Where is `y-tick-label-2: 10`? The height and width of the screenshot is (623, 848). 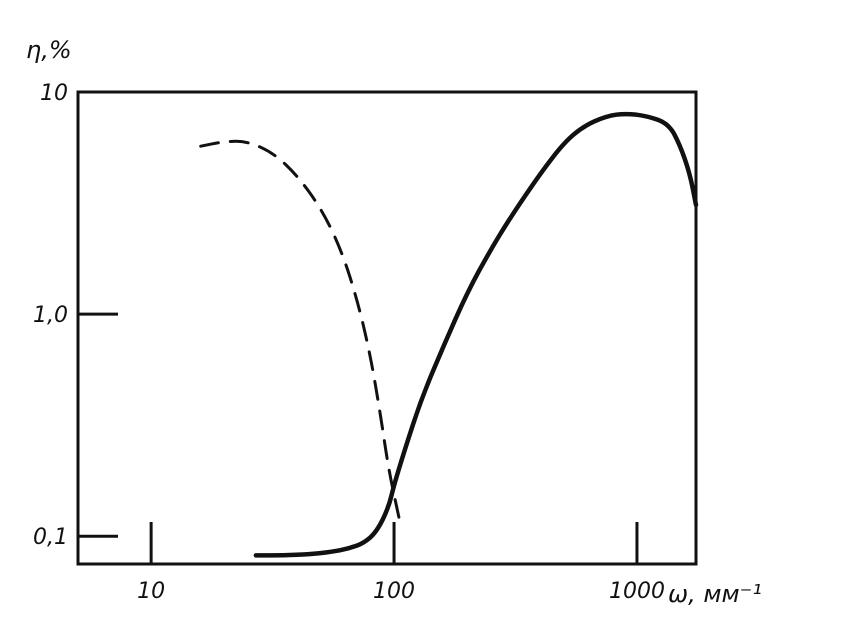
y-tick-label-2: 10 is located at coordinates (54, 93).